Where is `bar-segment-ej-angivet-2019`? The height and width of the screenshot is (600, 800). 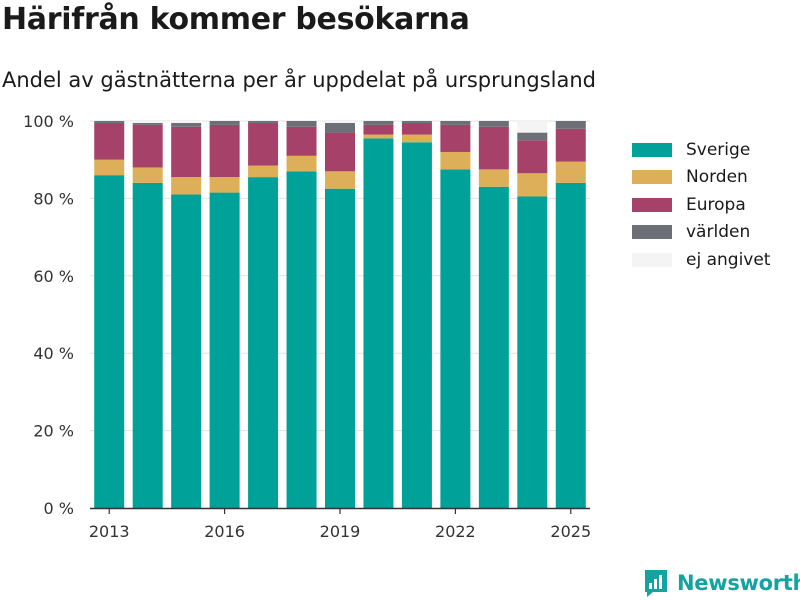
bar-segment-ej-angivet-2019 is located at coordinates (340, 122).